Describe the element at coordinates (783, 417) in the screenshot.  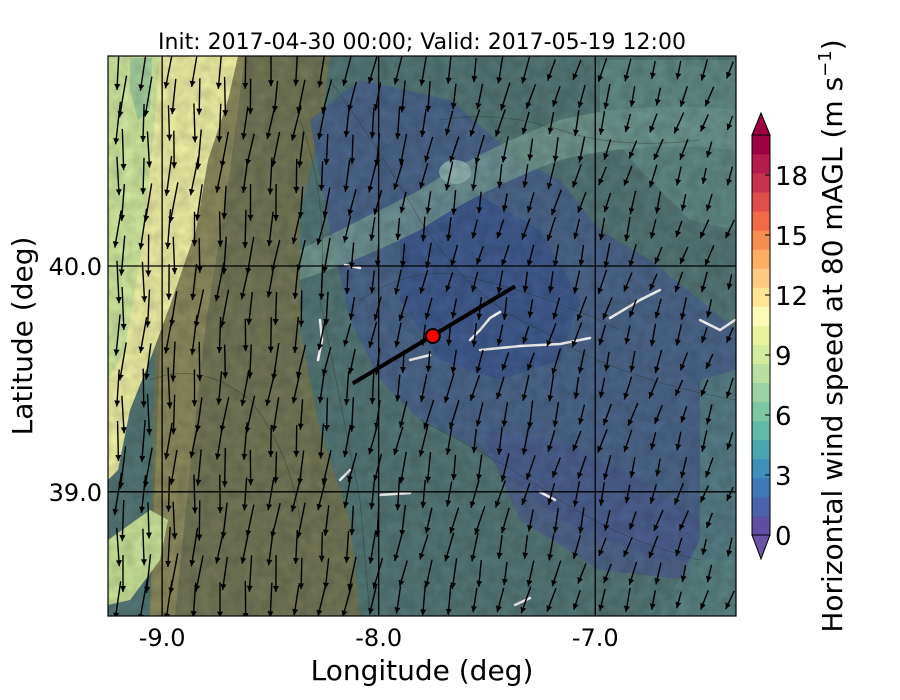
I see `colorbar-tick-label: 6` at that location.